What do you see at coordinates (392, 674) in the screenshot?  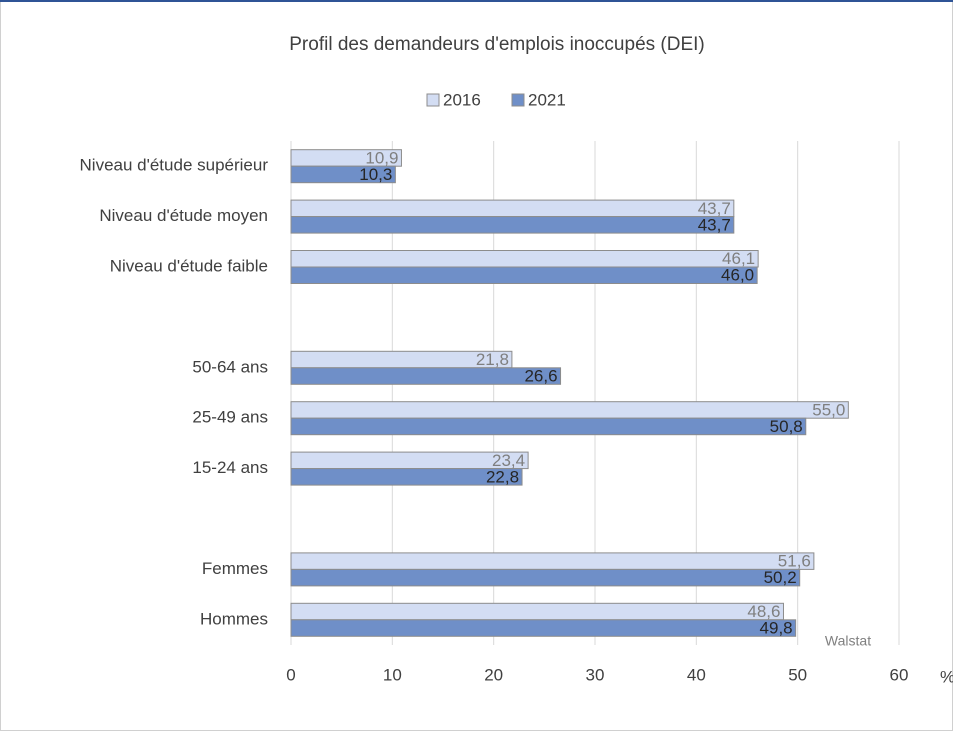 I see `x-tick-label: 10` at bounding box center [392, 674].